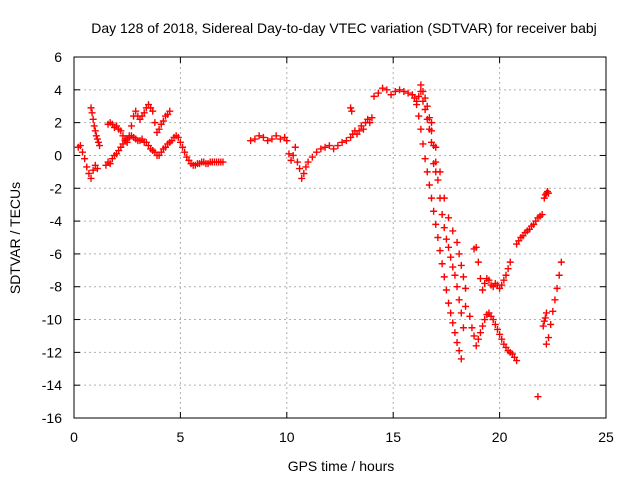  Describe the element at coordinates (341, 466) in the screenshot. I see `x-axis-title: GPS time / hours` at that location.